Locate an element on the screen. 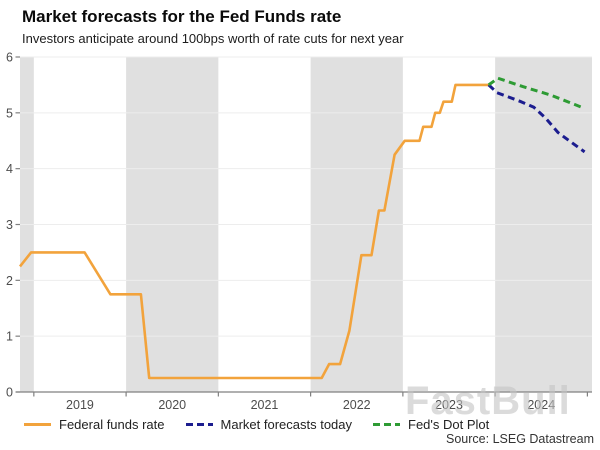 The height and width of the screenshot is (450, 600). legend-label-federal-funds-rate: Federal funds rate is located at coordinates (112, 424).